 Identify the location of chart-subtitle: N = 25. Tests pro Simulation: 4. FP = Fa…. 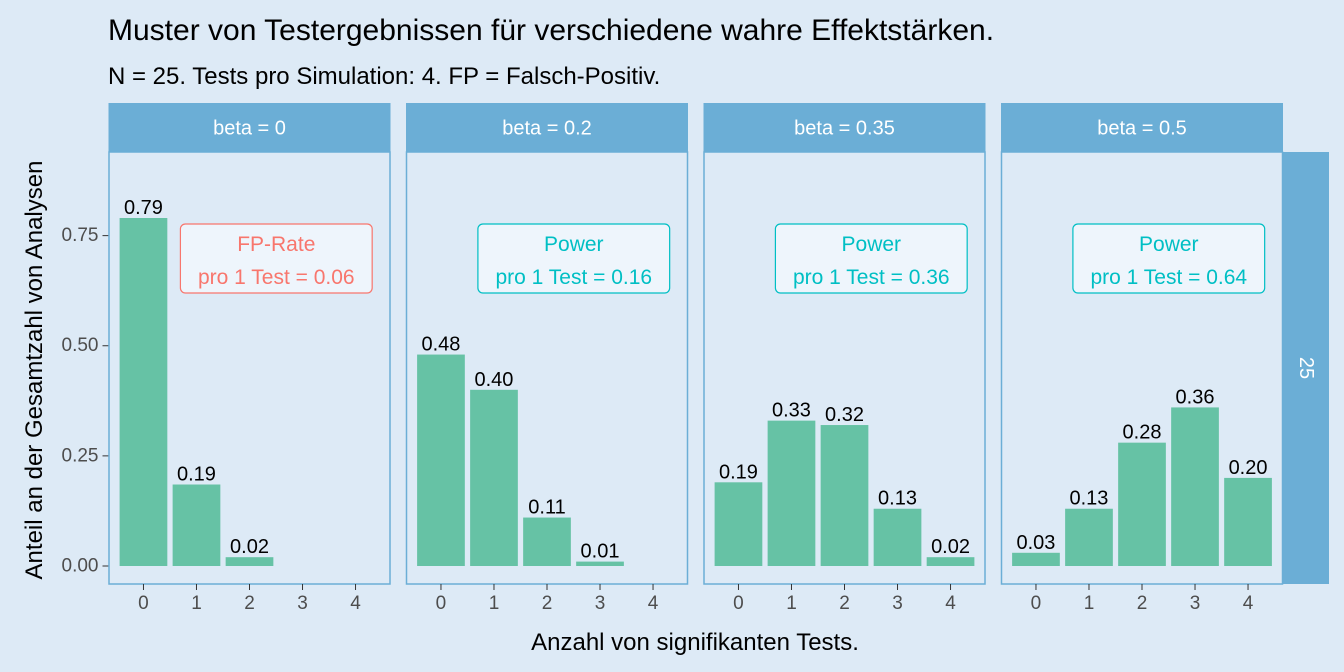
(384, 76).